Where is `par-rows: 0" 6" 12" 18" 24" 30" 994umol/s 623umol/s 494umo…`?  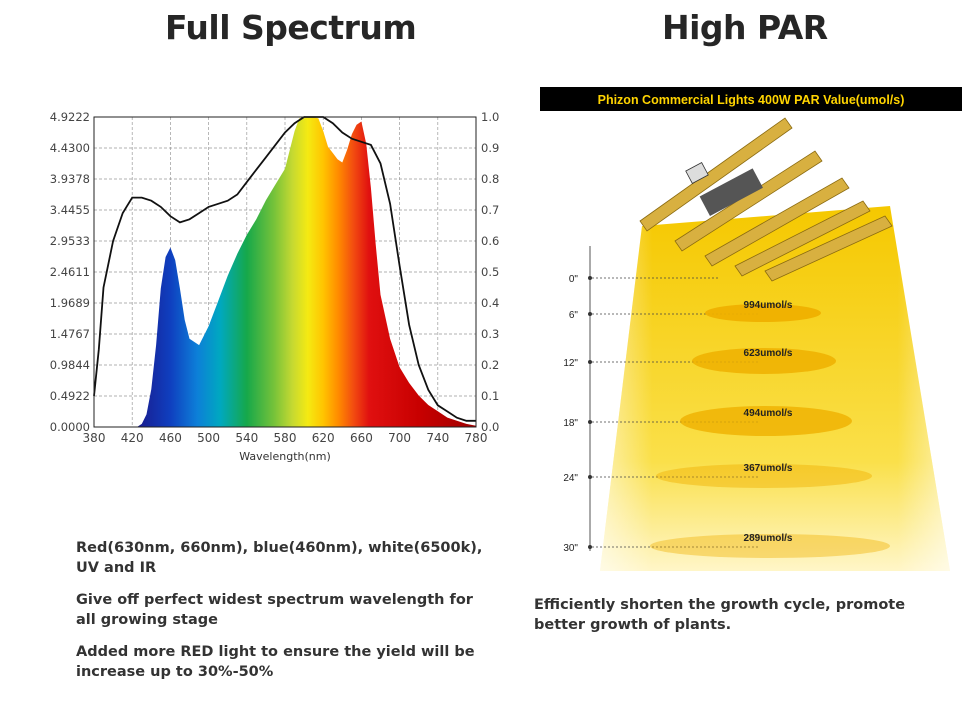
par-rows: 0" 6" 12" 18" 24" 30" 994umol/s 623umol/s 494umo… is located at coordinates (726, 416).